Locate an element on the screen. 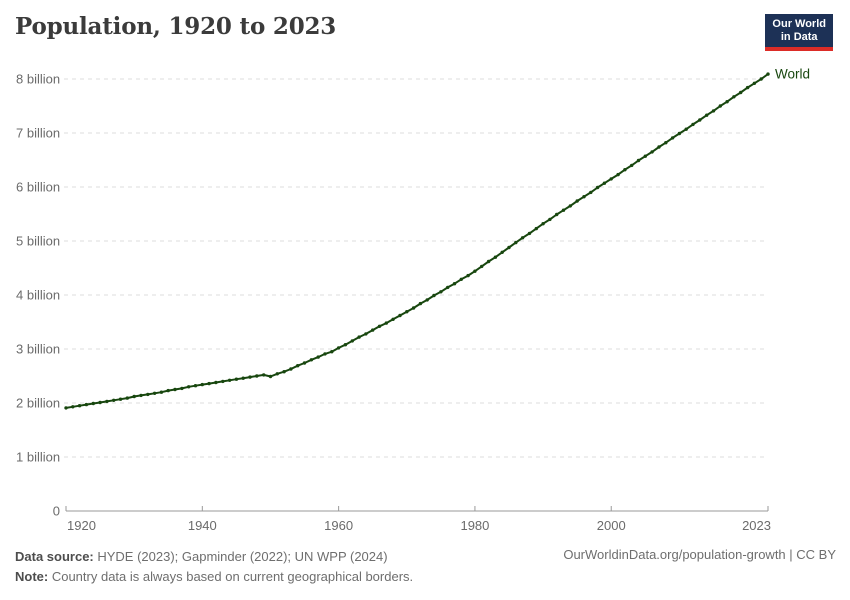  y-axis-tick-label: 5 billion is located at coordinates (38, 241).